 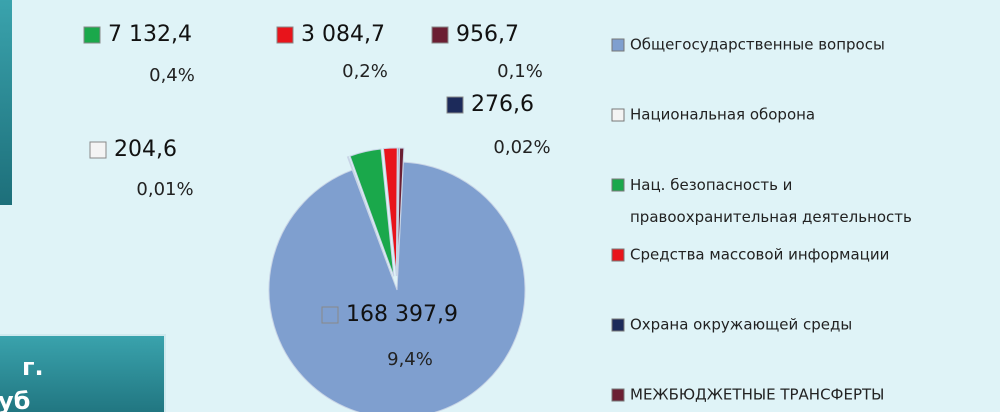 What do you see at coordinates (521, 147) in the screenshot?
I see `percent-label: 0,02%` at bounding box center [521, 147].